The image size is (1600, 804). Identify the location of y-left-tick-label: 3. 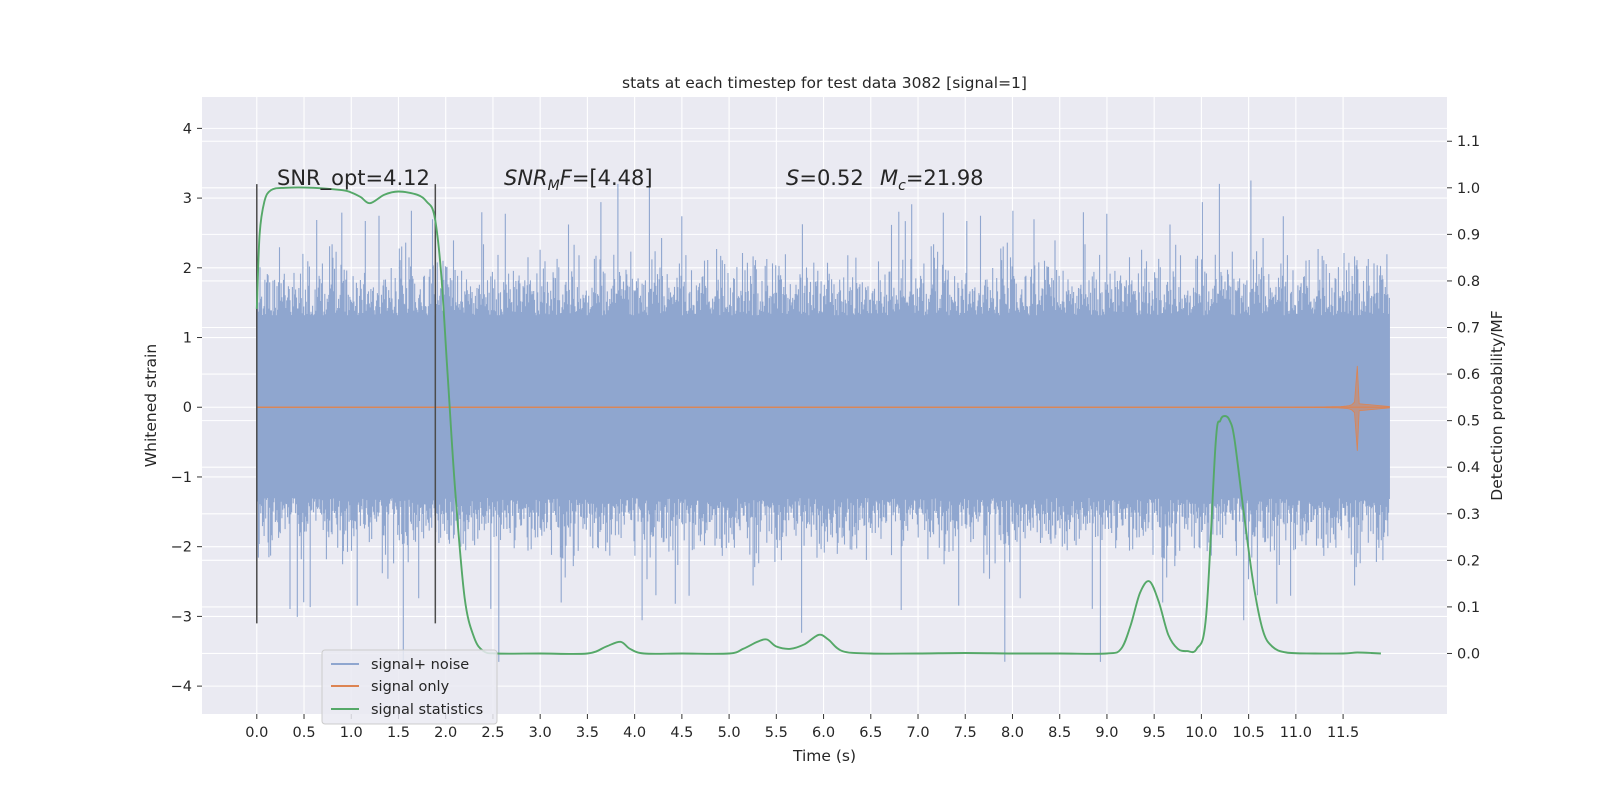
(187, 199).